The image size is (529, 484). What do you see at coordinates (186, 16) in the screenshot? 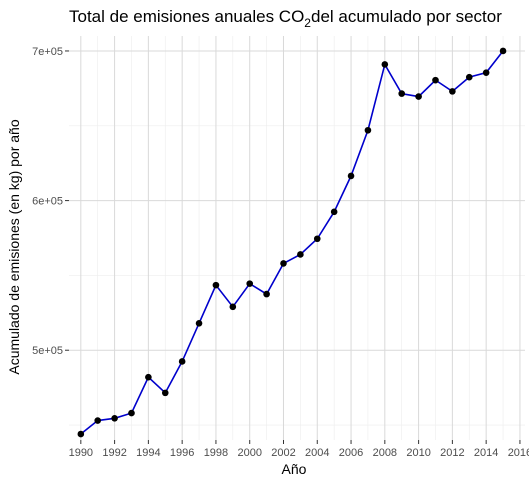
I see `chart-title-main: Total de emisiones anuales CO` at bounding box center [186, 16].